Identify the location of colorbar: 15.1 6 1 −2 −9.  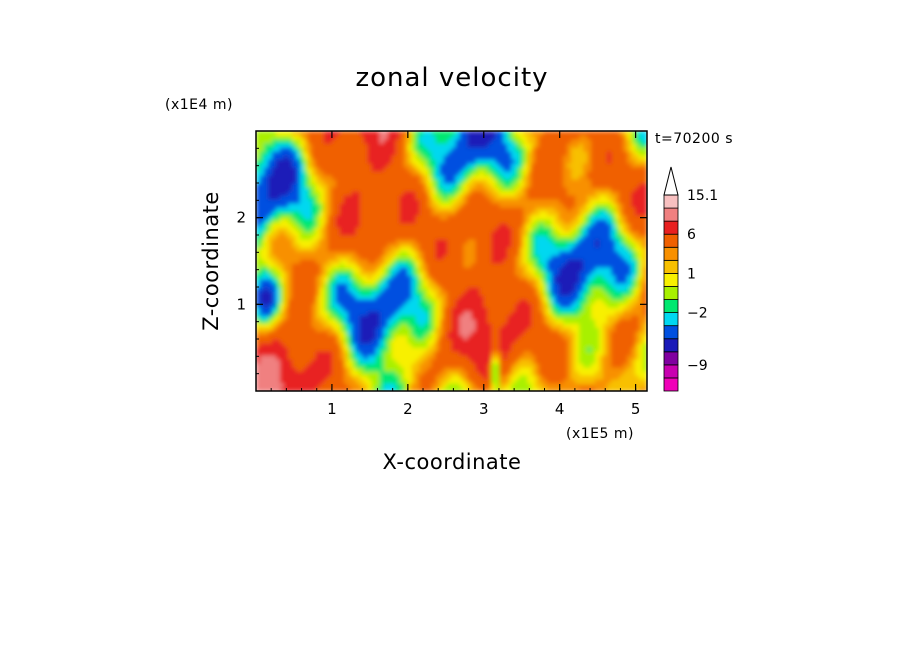
(690, 279).